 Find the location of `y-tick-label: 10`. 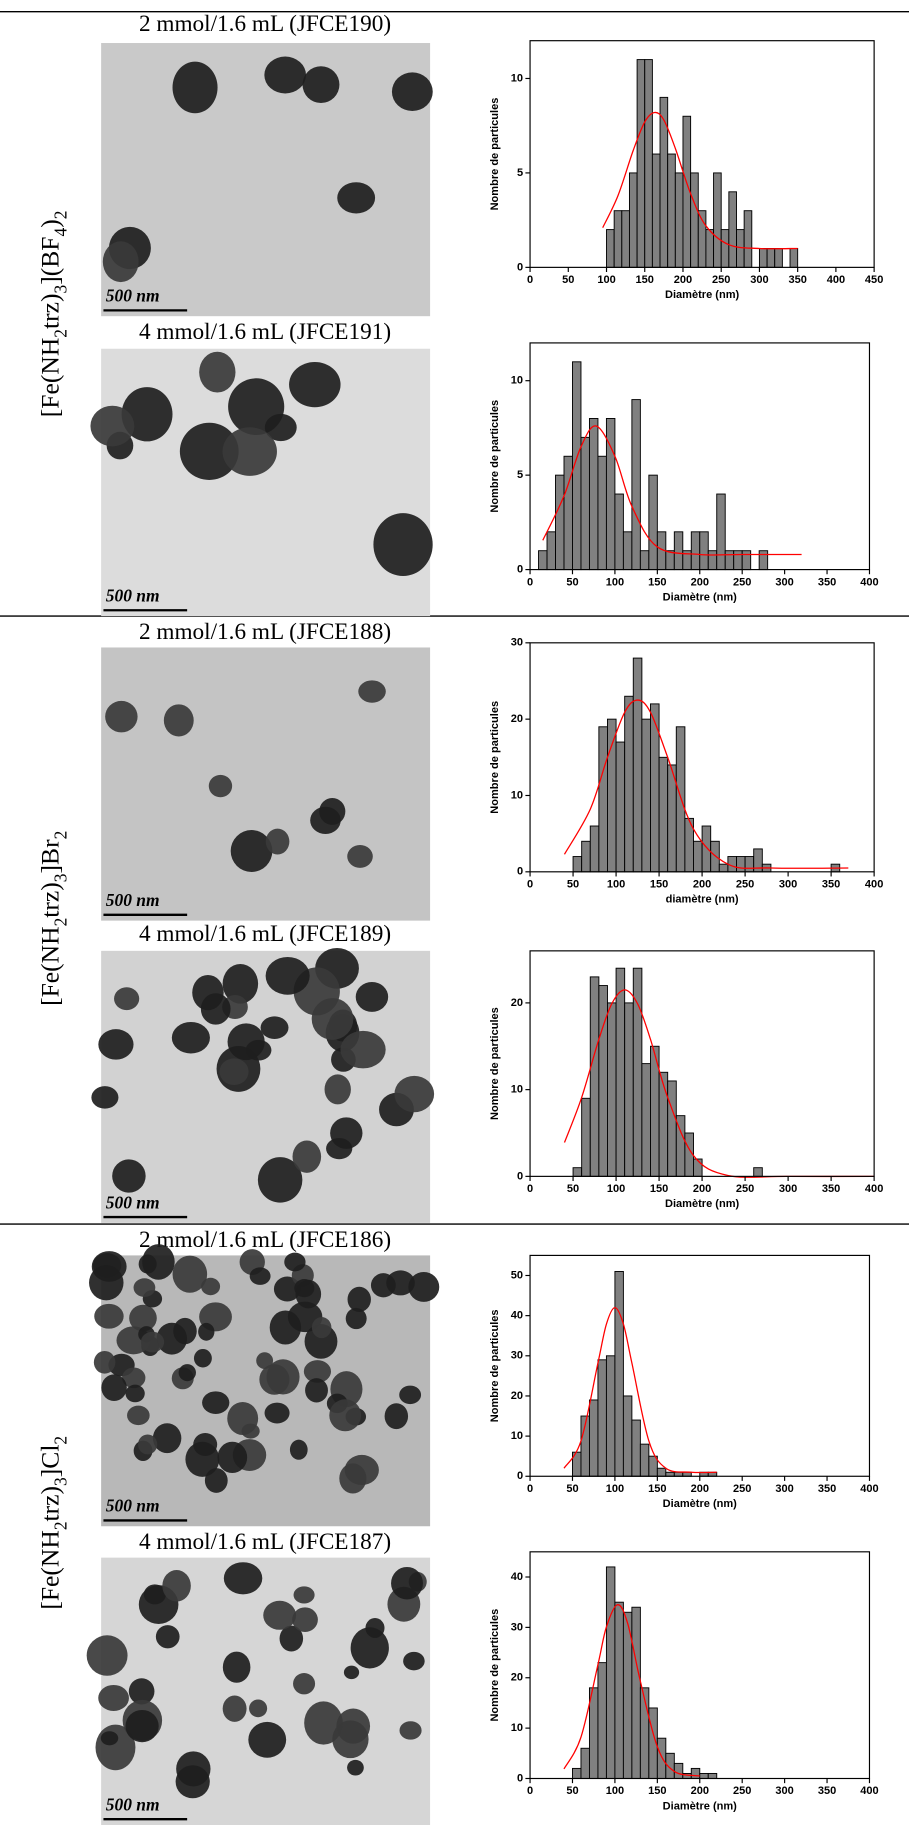

y-tick-label: 10 is located at coordinates (517, 78).